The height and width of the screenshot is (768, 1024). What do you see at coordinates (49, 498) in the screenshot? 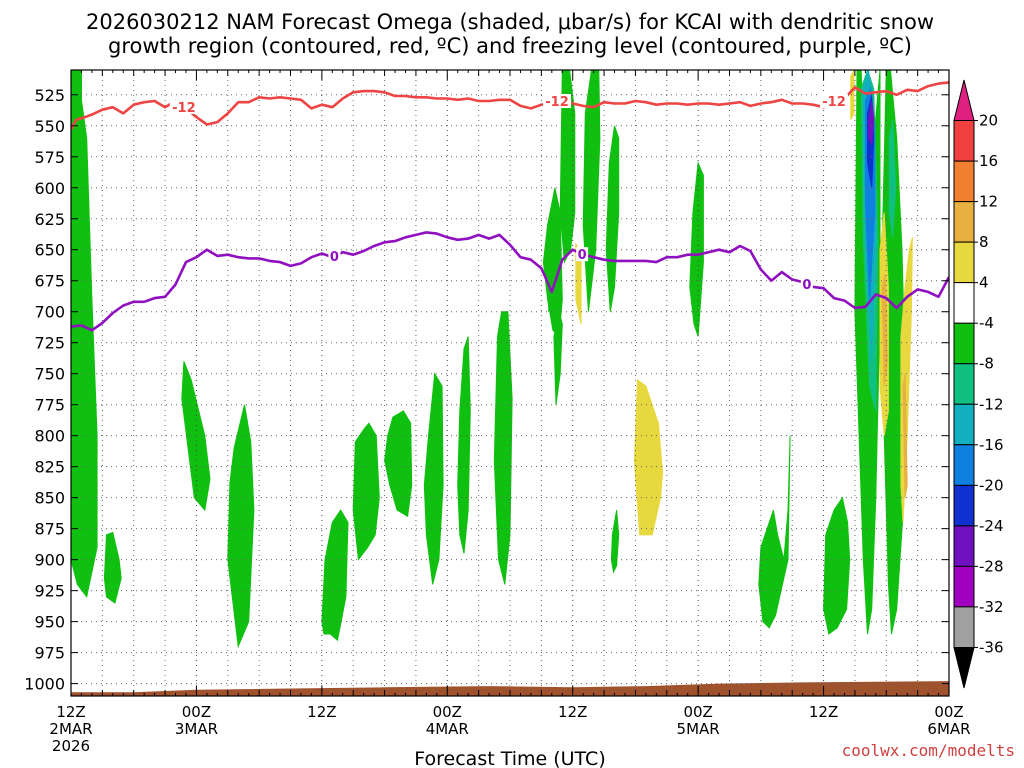
I see `y-tick-label: 850` at bounding box center [49, 498].